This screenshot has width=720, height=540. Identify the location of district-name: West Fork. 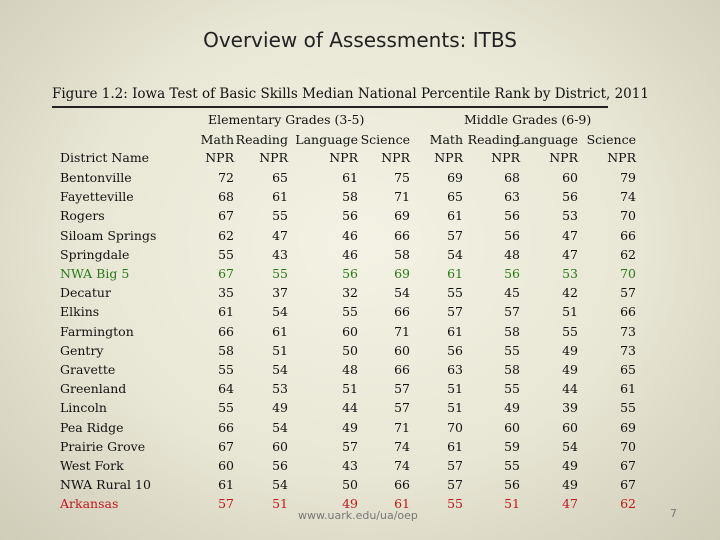
(92, 465).